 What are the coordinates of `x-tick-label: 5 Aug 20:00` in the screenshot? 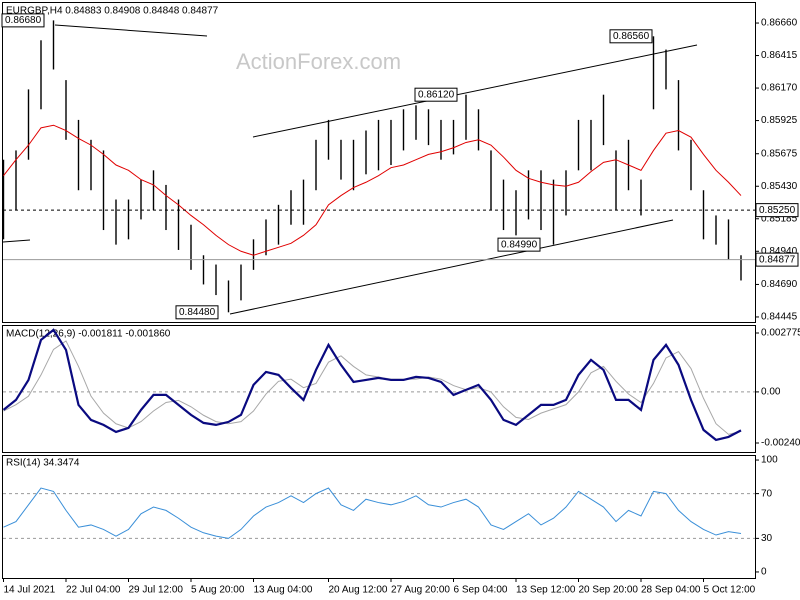 It's located at (218, 590).